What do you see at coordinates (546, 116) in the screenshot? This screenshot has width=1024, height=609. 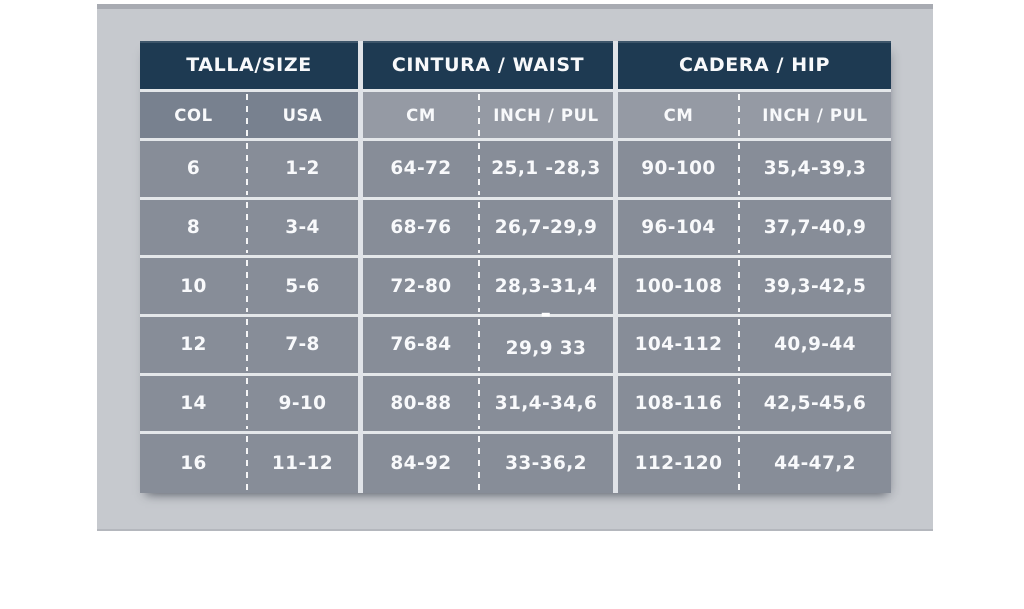 I see `column-header-waist-inch: INCH / PUL` at bounding box center [546, 116].